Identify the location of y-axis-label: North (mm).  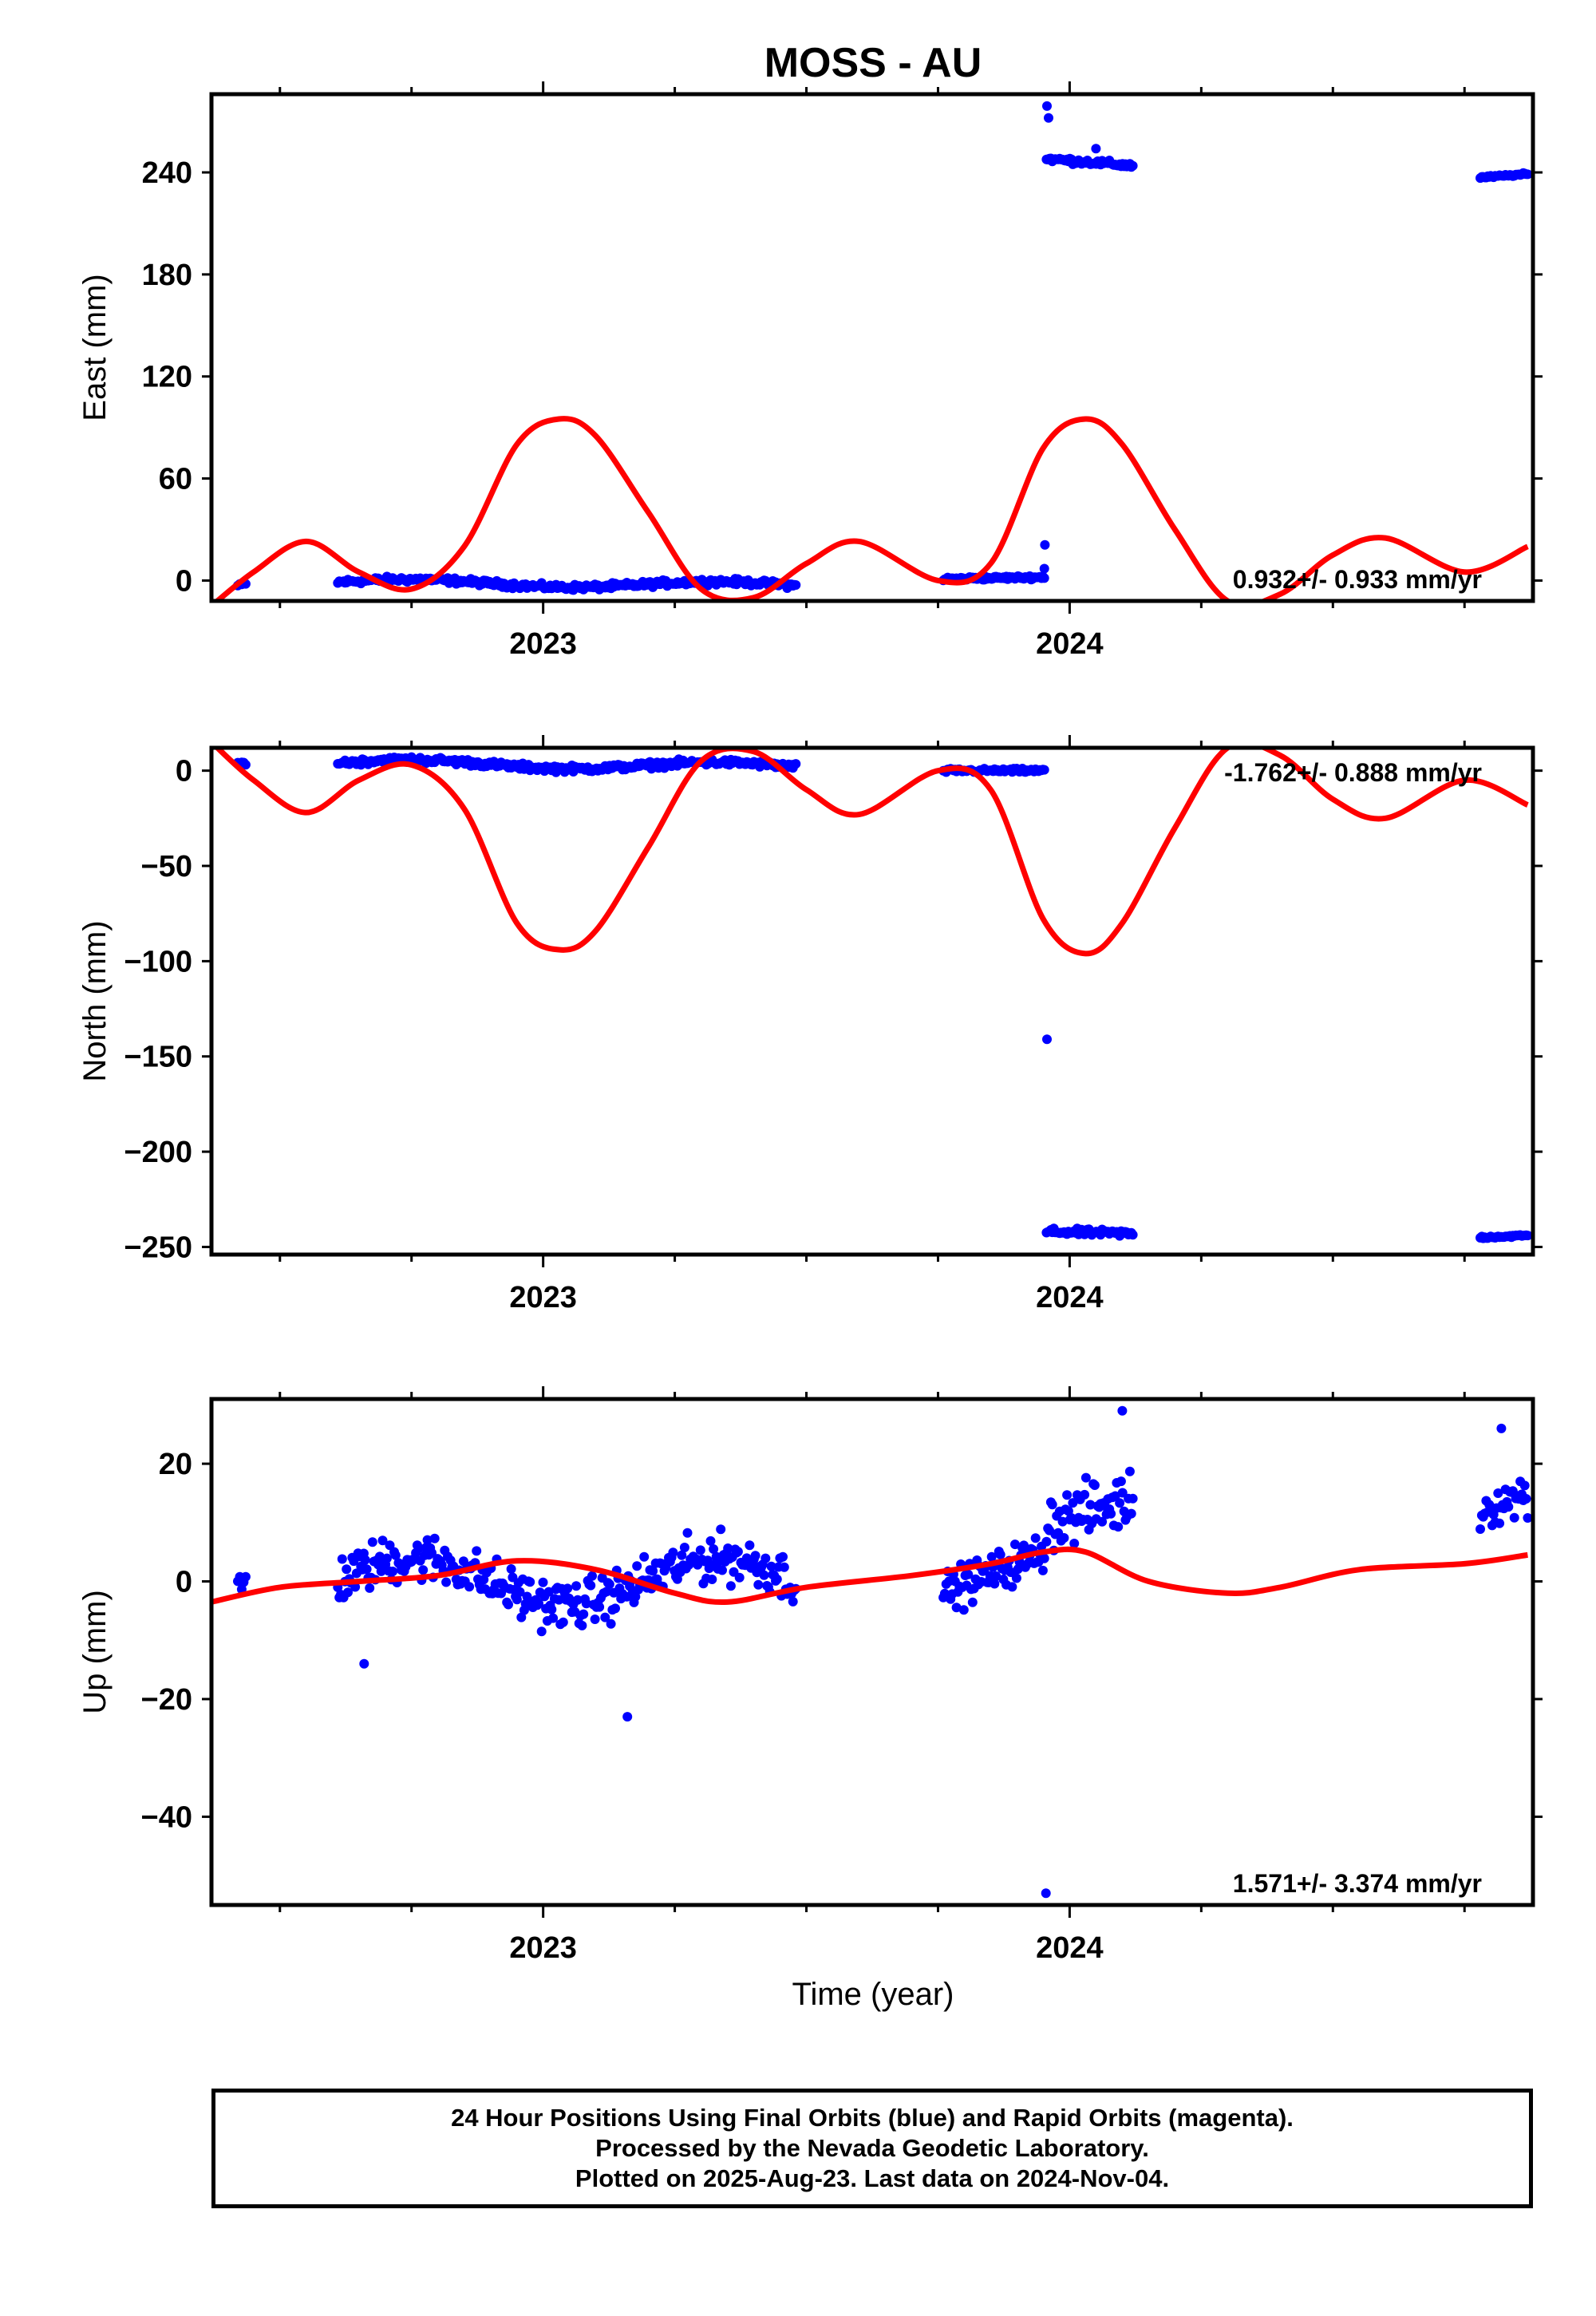
(95, 1001).